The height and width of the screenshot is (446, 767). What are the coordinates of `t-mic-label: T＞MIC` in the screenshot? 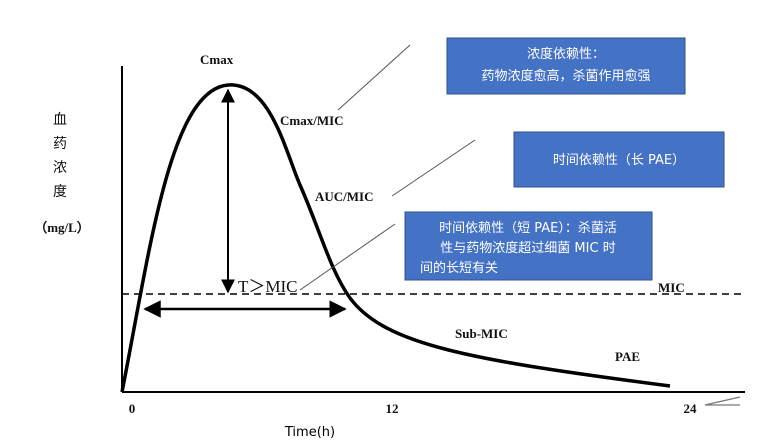 It's located at (268, 286).